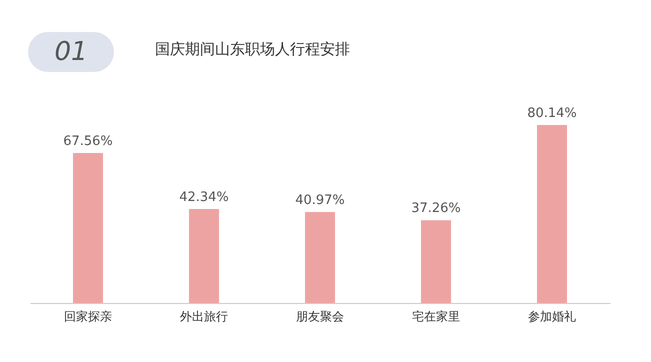  Describe the element at coordinates (88, 317) in the screenshot. I see `x-tick-label: 回家探亲` at that location.